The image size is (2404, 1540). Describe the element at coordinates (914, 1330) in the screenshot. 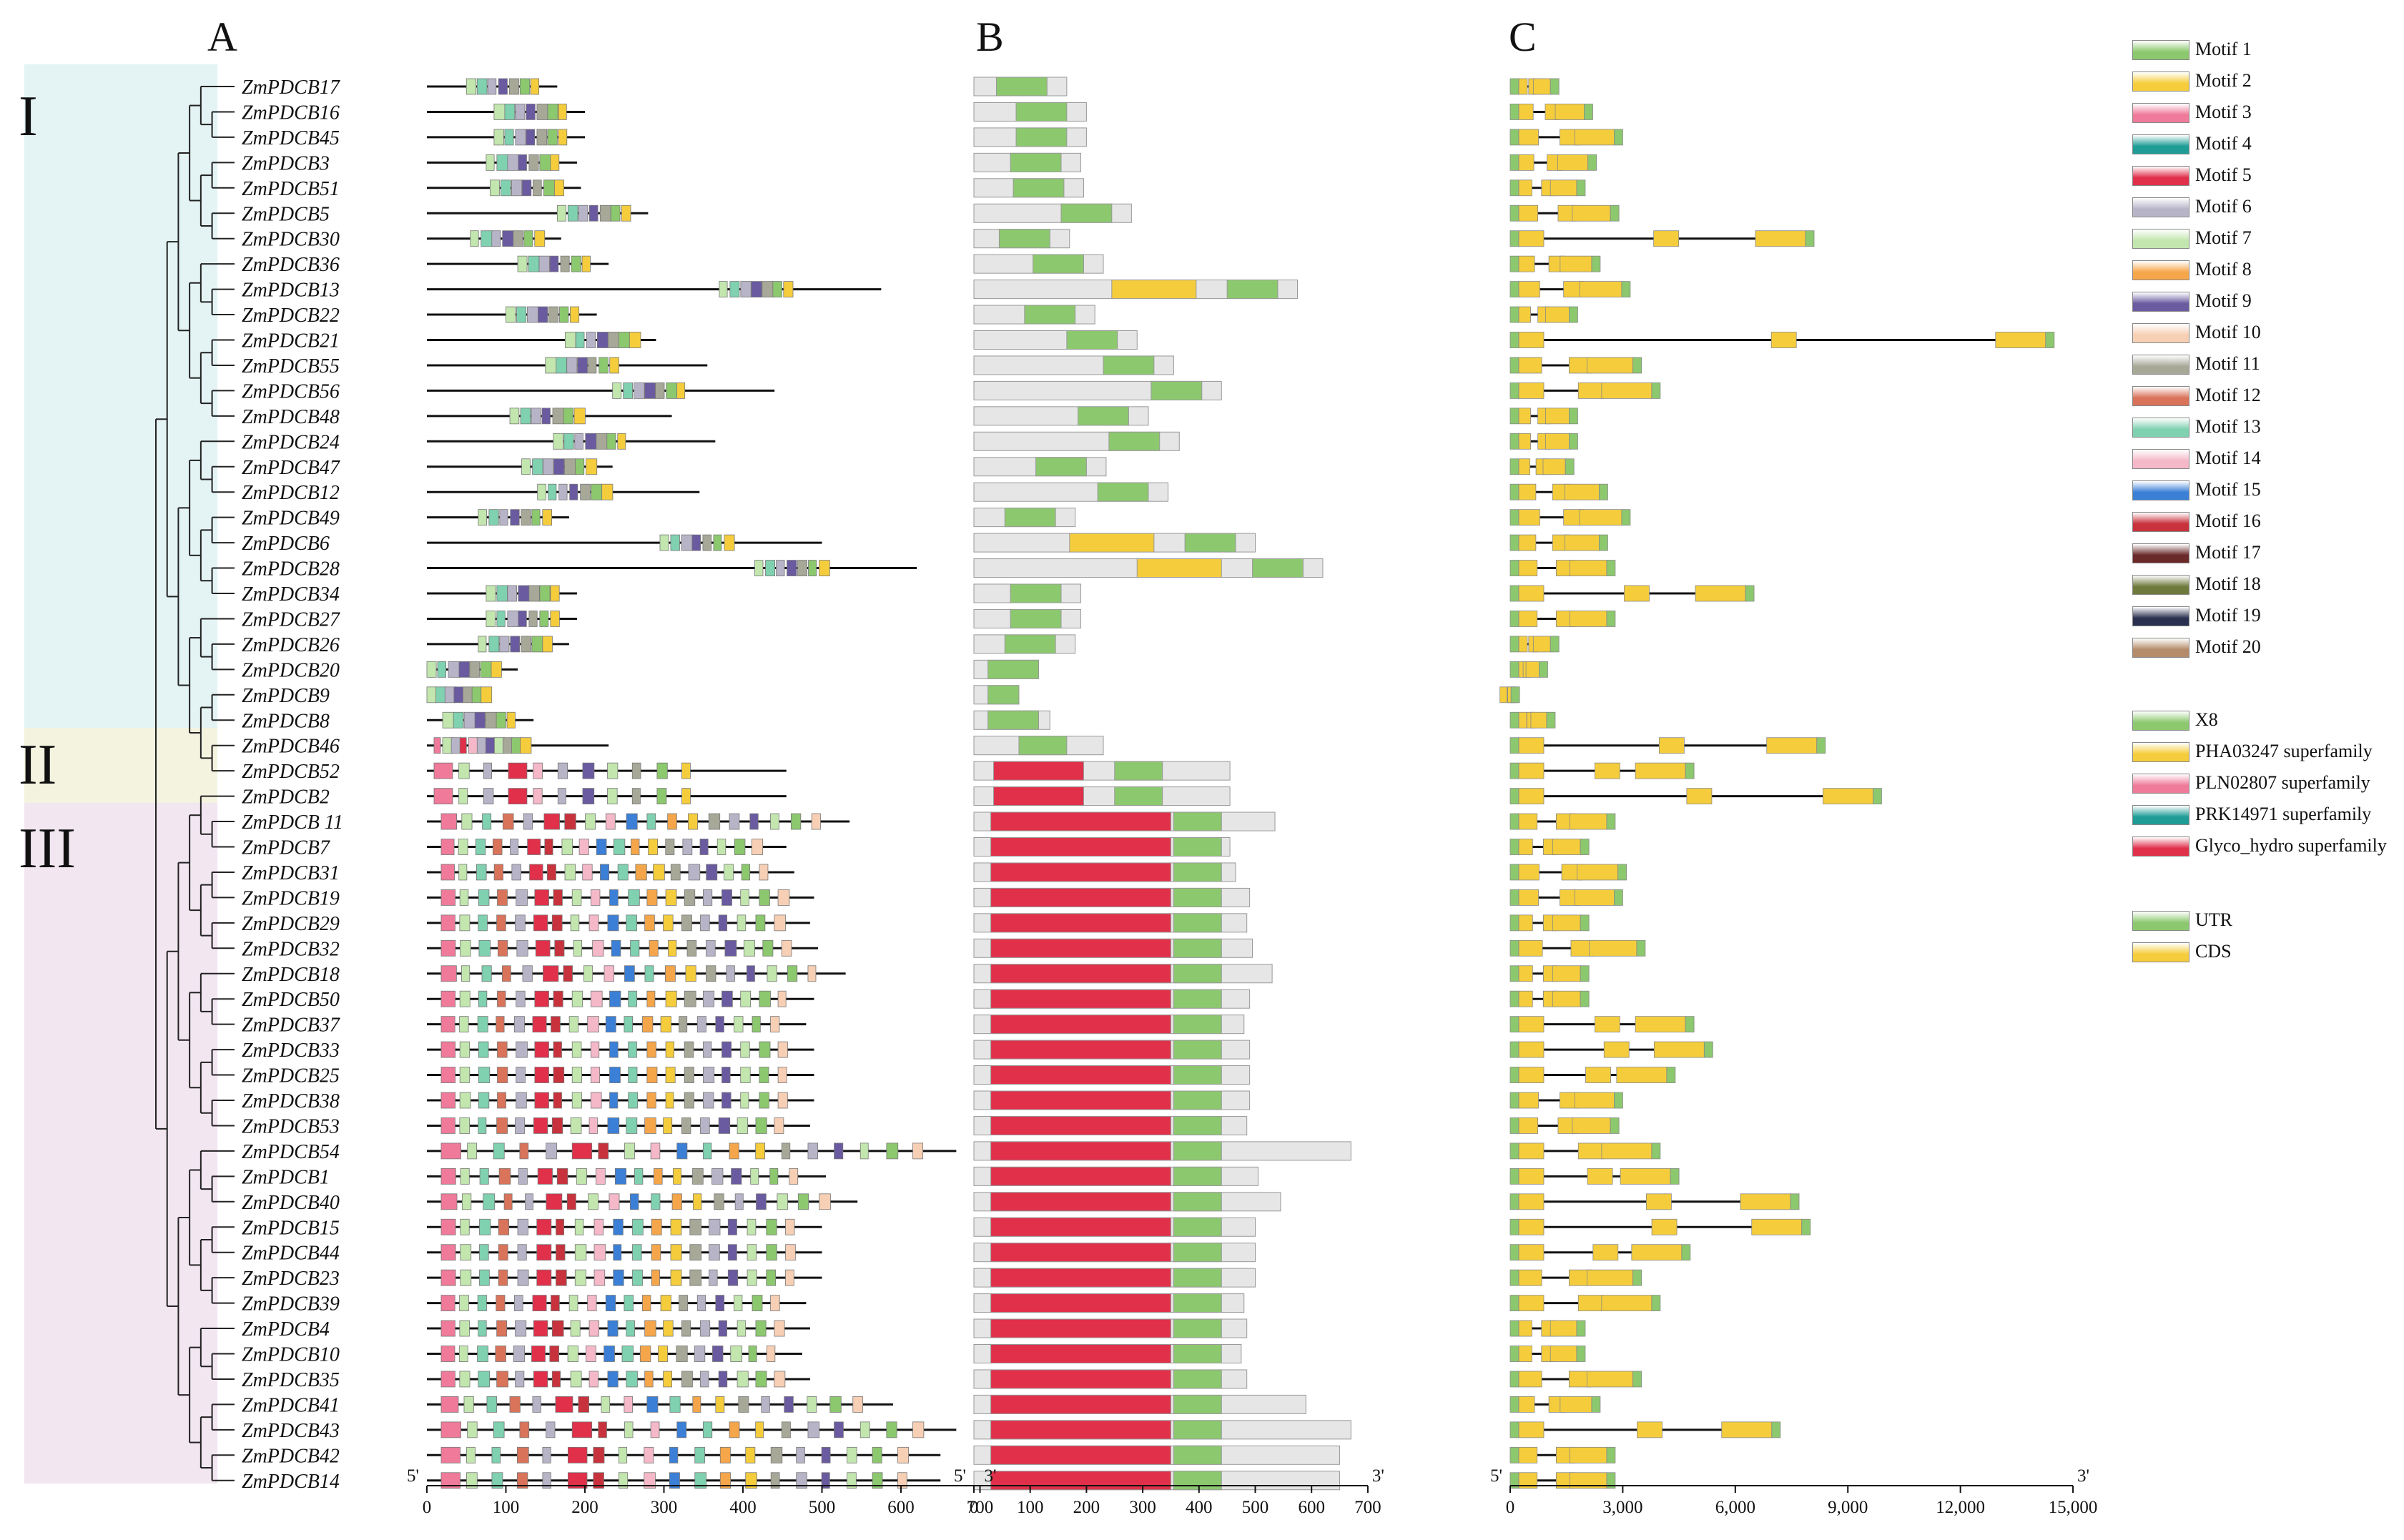

I see `gene-row: ZmPDCB4` at that location.